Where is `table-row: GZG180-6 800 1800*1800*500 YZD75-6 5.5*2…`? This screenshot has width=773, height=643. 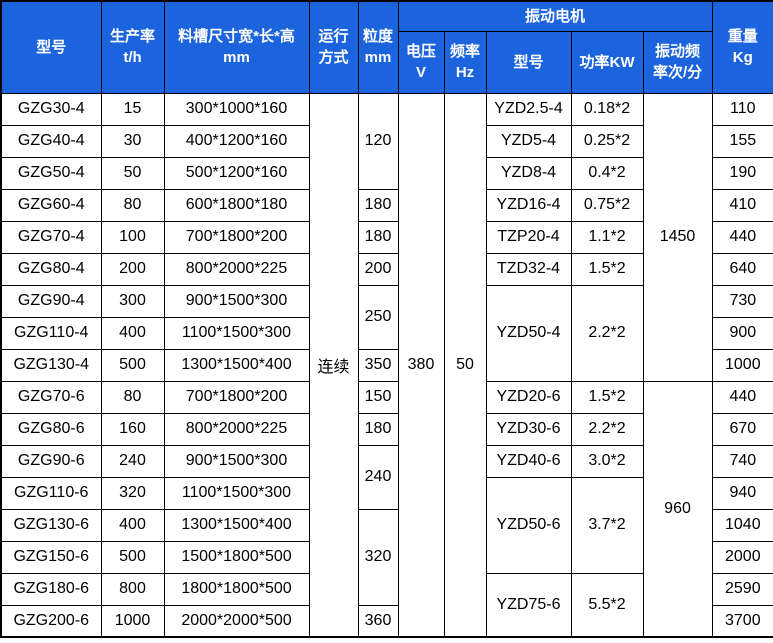
table-row: GZG180-6 800 1800*1800*500 YZD75-6 5.5*2… is located at coordinates (386, 605).